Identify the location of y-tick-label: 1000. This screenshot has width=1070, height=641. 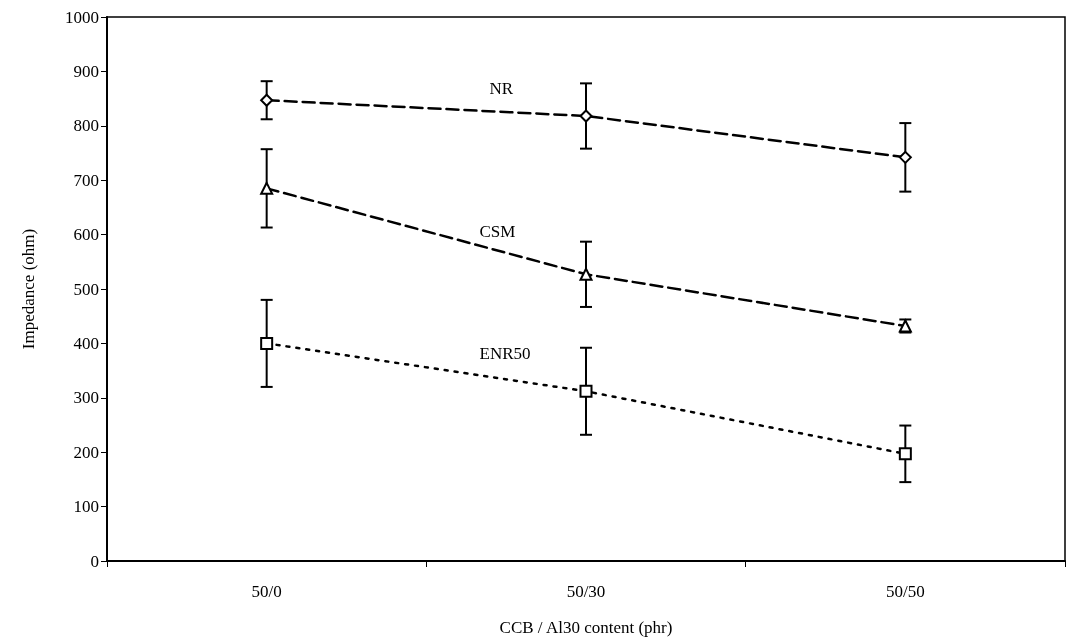
(82, 17).